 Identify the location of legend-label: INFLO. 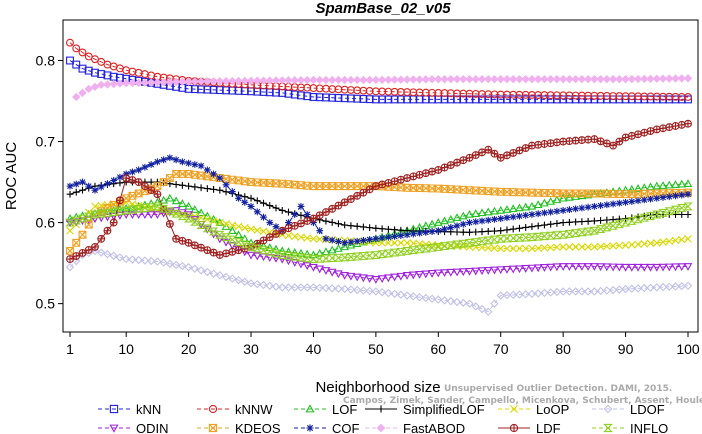
(649, 427).